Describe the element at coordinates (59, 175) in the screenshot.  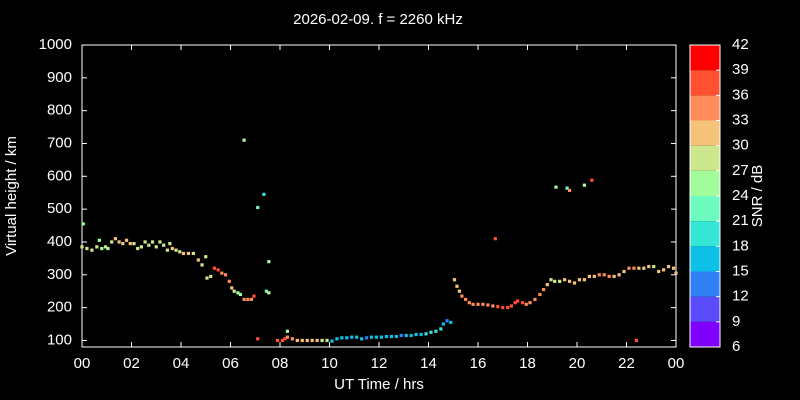
I see `y-tick-label: 600` at that location.